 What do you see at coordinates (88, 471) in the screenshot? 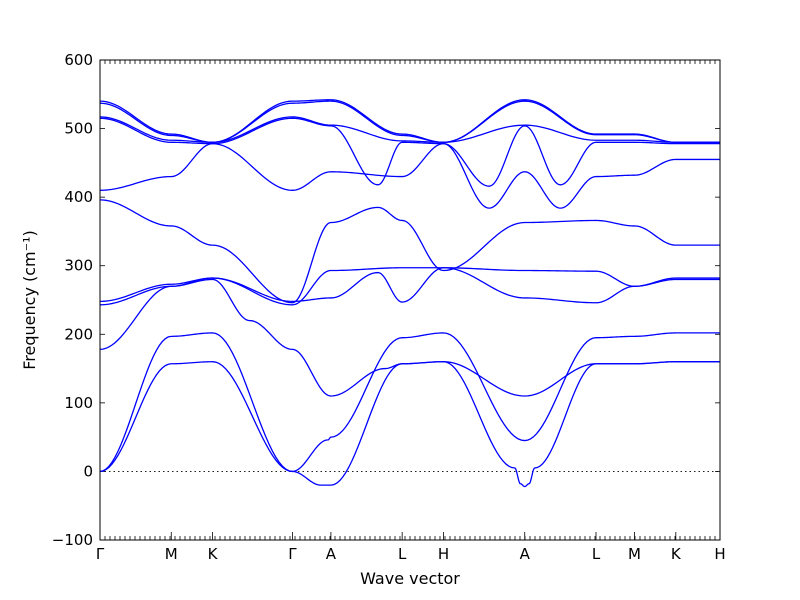
I see `y-tick-label: 0` at bounding box center [88, 471].